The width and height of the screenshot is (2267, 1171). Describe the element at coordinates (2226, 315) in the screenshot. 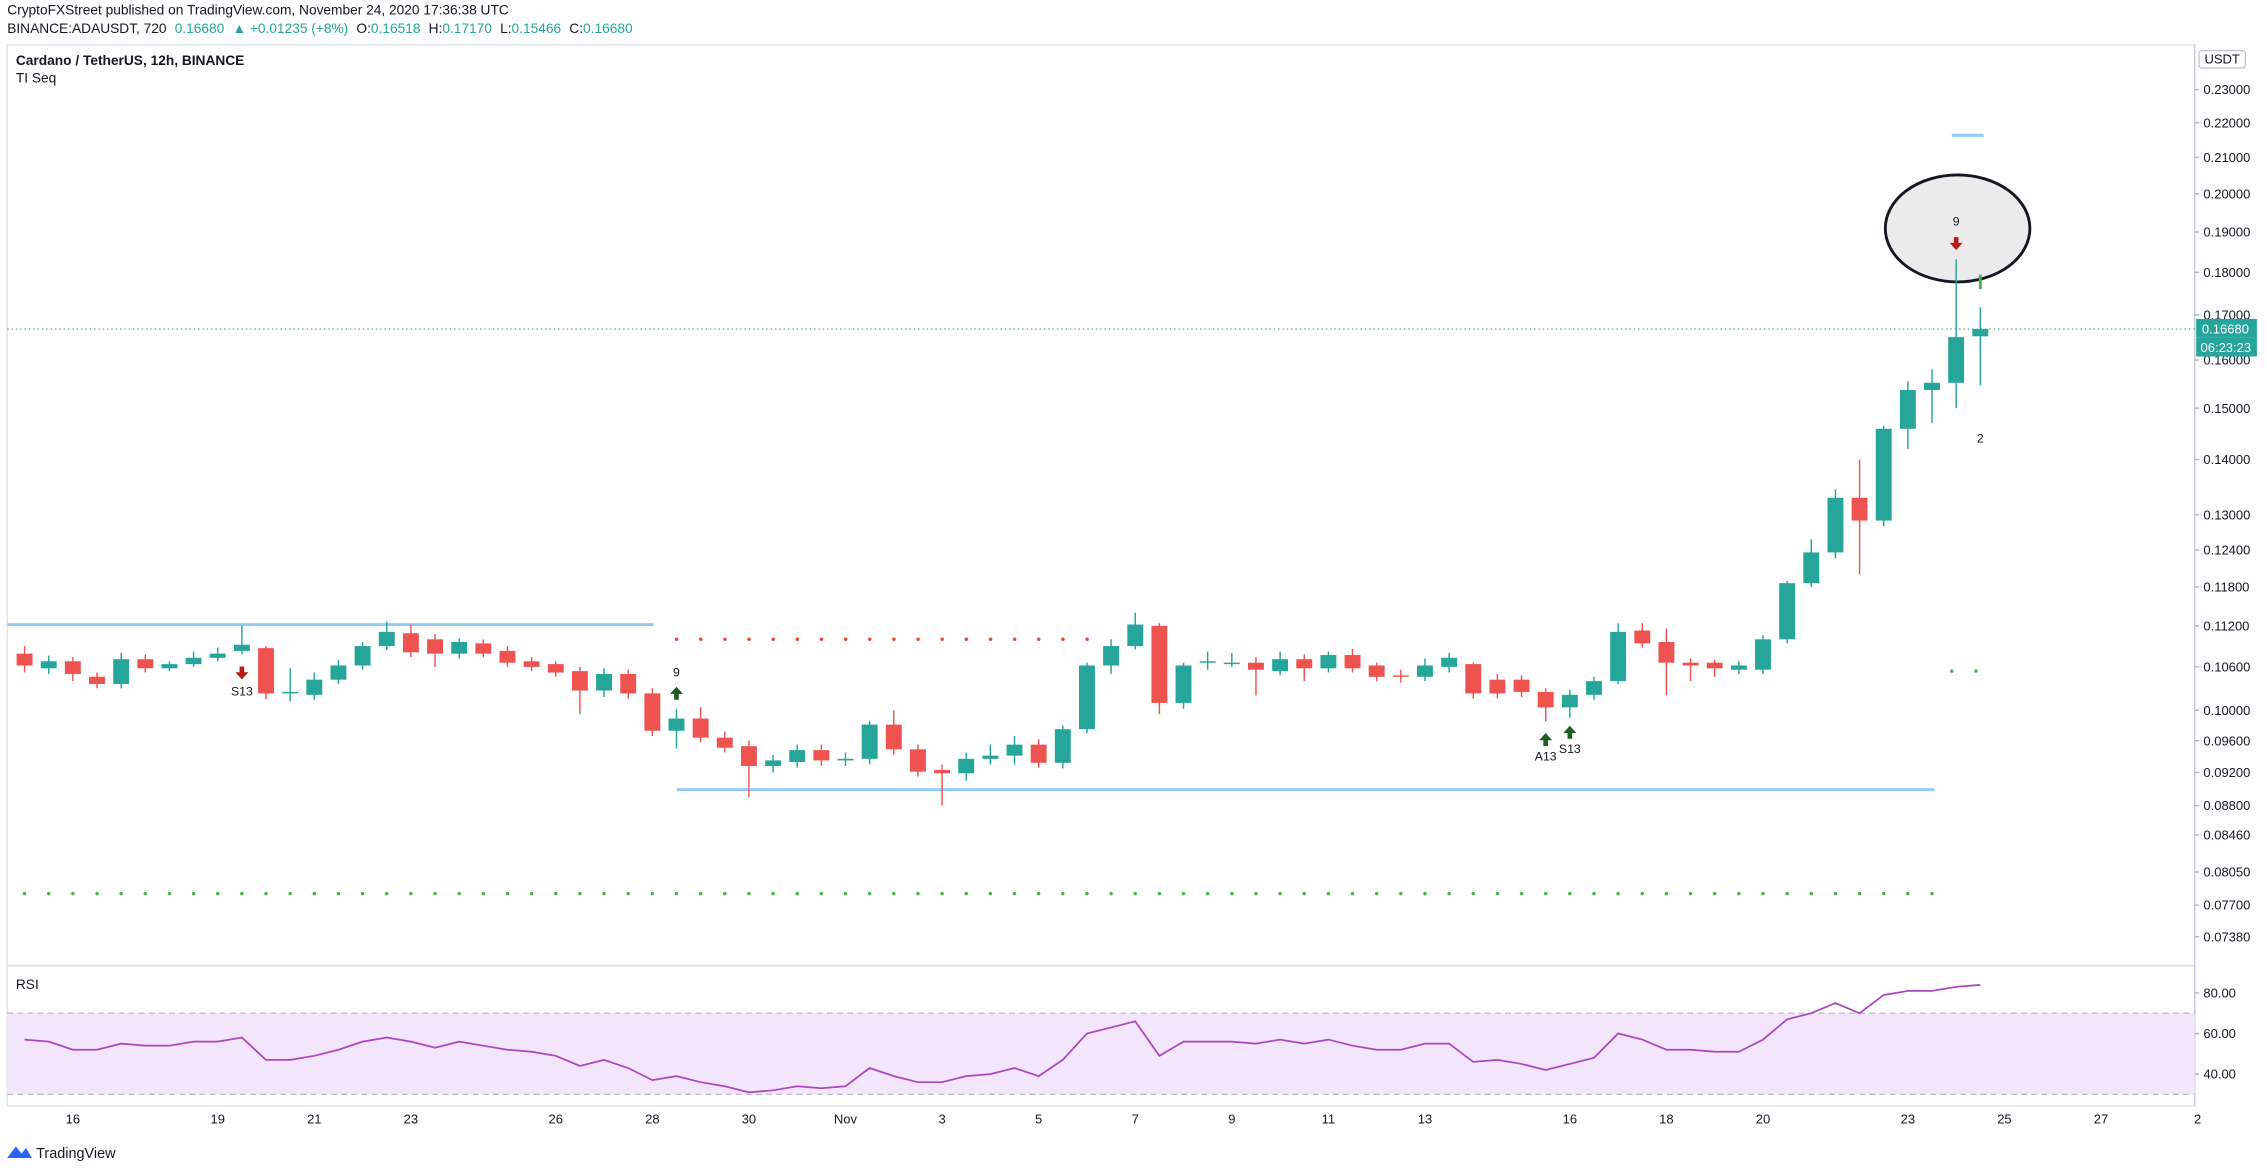

I see `y-tick-label: 0.17000` at that location.